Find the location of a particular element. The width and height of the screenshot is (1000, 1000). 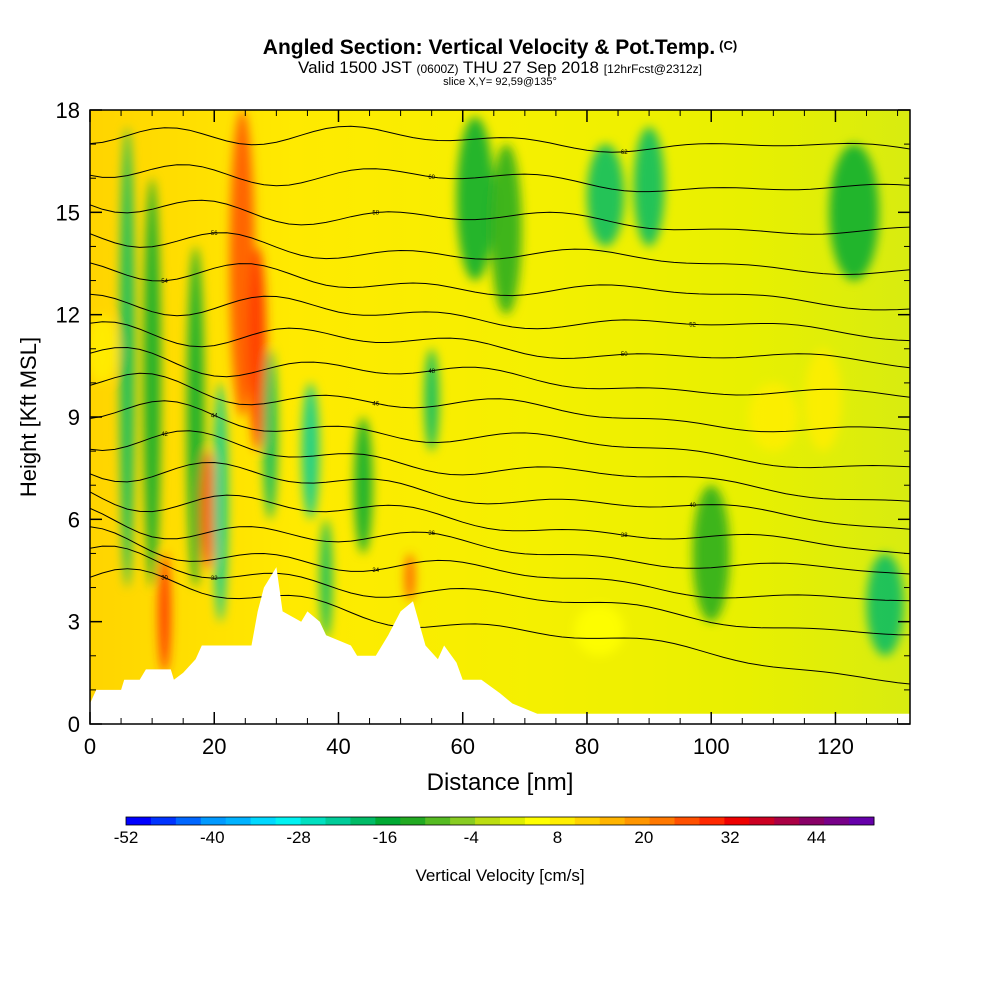

x-tick-label: 0 is located at coordinates (90, 746).